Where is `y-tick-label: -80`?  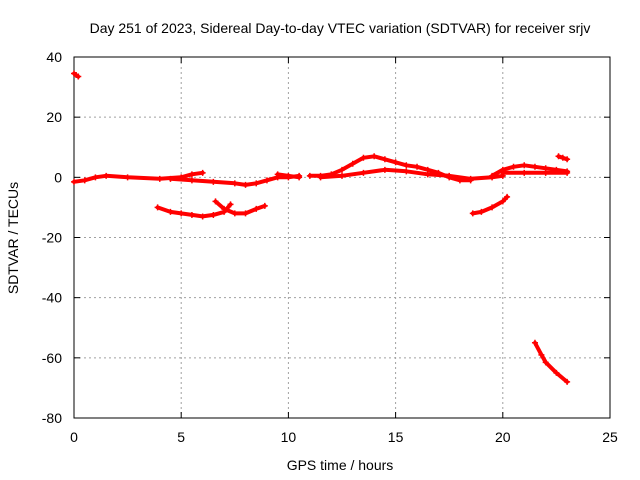
y-tick-label: -80 is located at coordinates (52, 418).